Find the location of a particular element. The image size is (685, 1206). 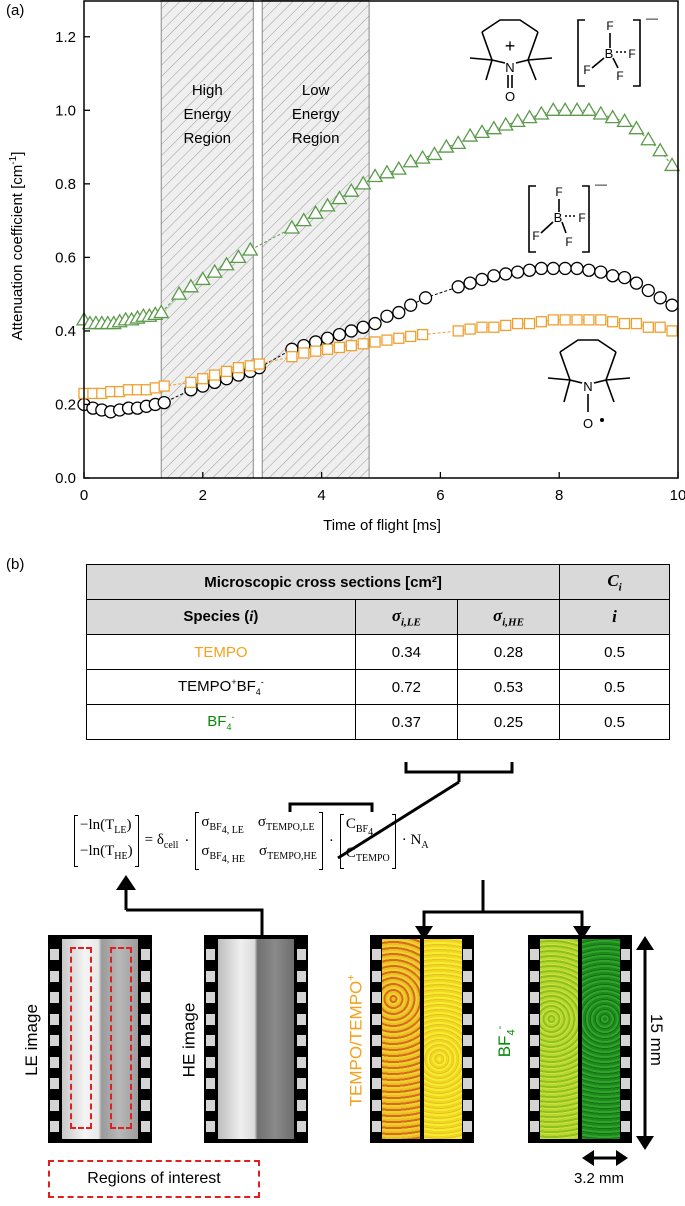

y-tick-label: 0.8 is located at coordinates (65, 184).